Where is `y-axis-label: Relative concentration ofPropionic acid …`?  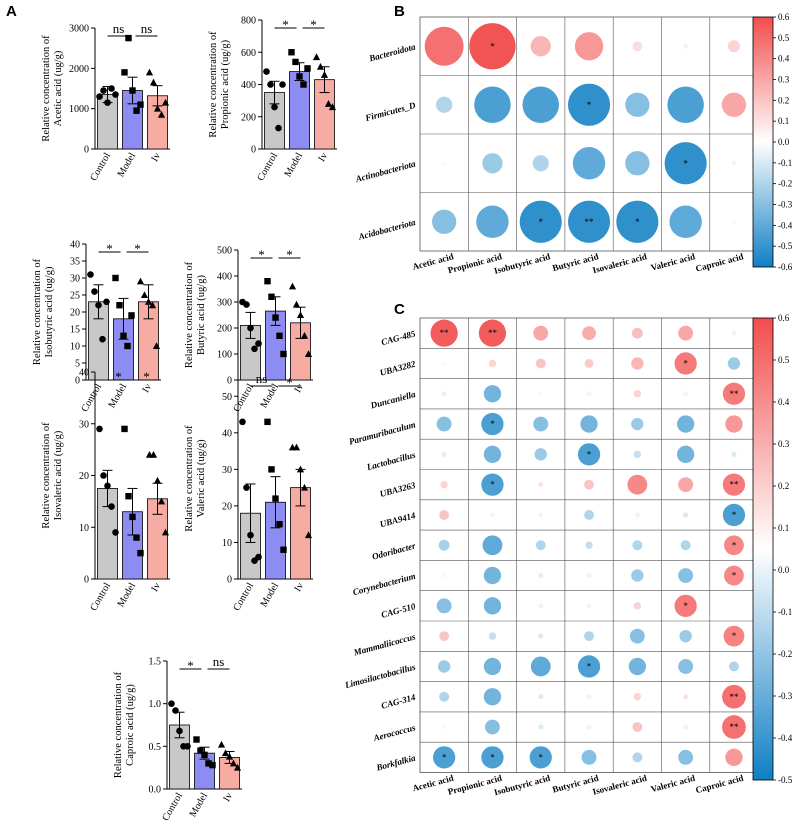 y-axis-label: Relative concentration ofPropionic acid … is located at coordinates (219, 84).